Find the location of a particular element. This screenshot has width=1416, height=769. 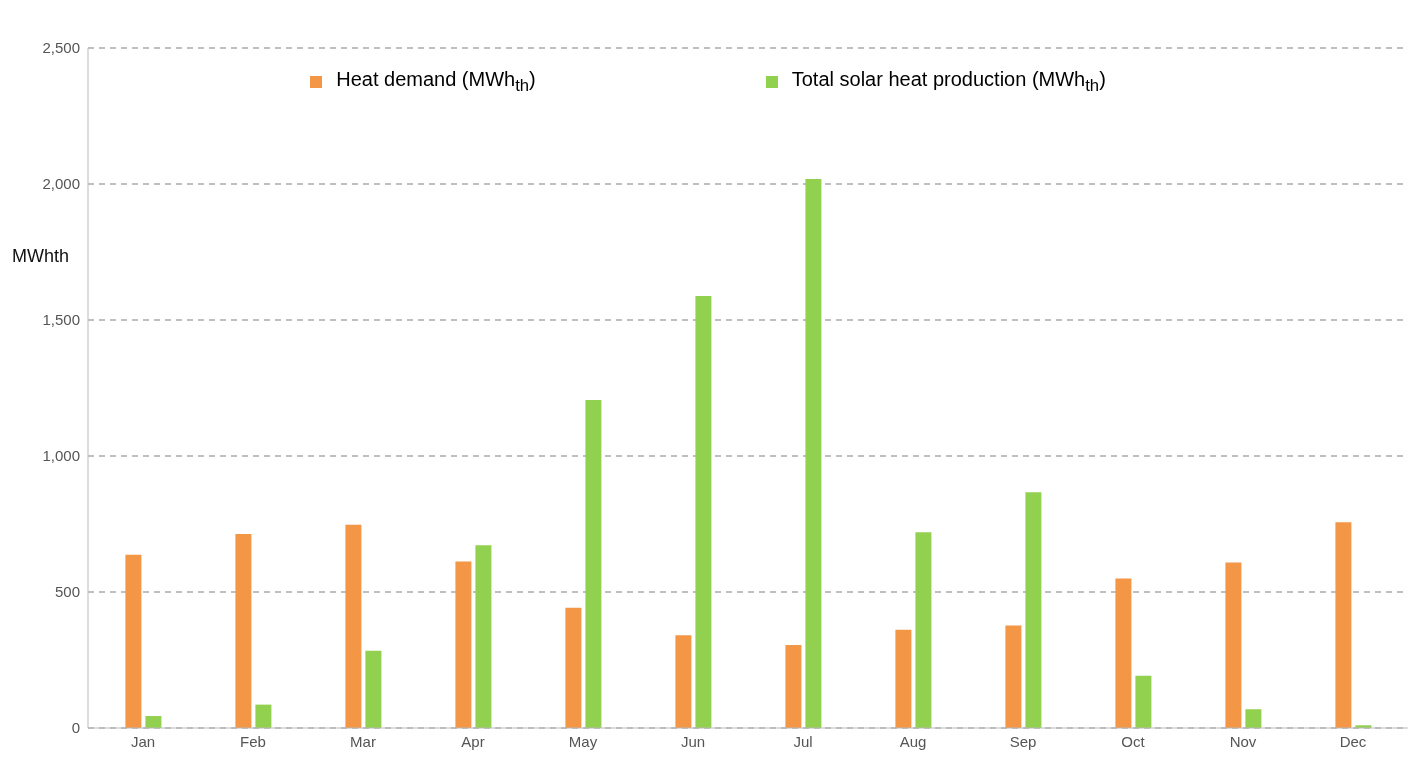

x-tick-label: Sep is located at coordinates (1023, 741).